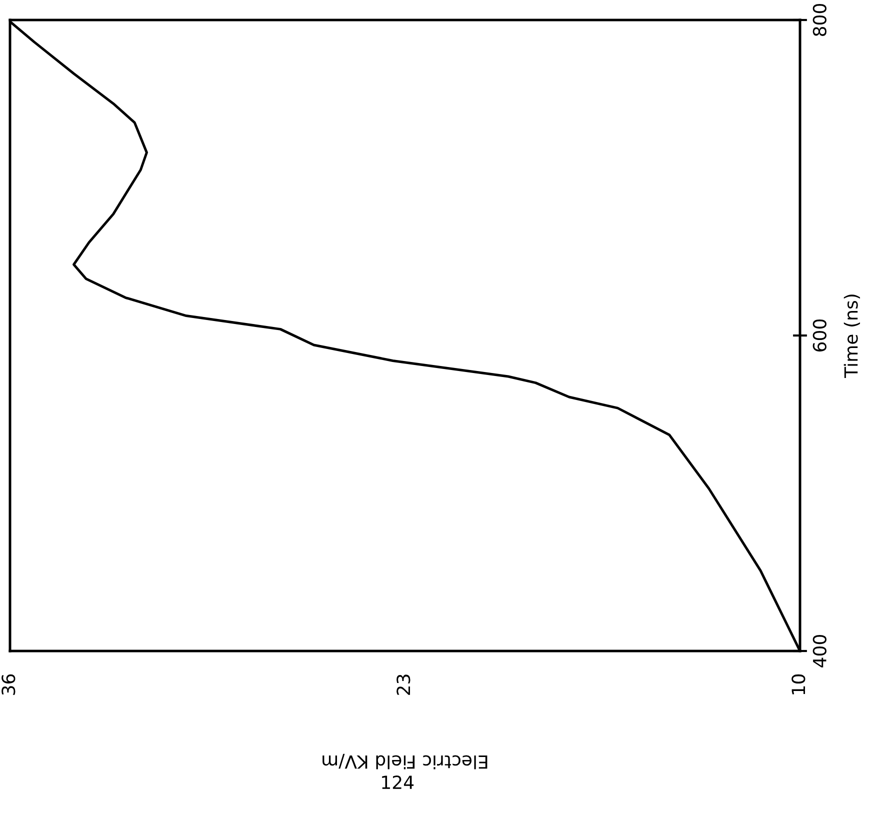 This screenshot has height=813, width=883. I want to click on text: 124, so click(398, 782).